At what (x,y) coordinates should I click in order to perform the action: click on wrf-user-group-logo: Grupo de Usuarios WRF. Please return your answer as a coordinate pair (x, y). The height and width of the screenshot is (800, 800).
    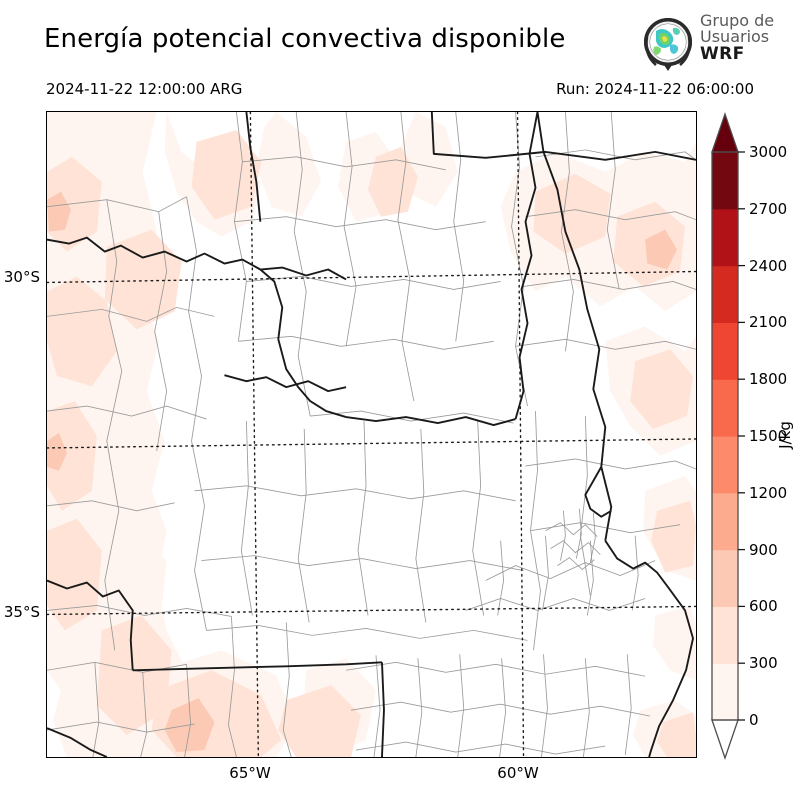
    Looking at the image, I should click on (719, 43).